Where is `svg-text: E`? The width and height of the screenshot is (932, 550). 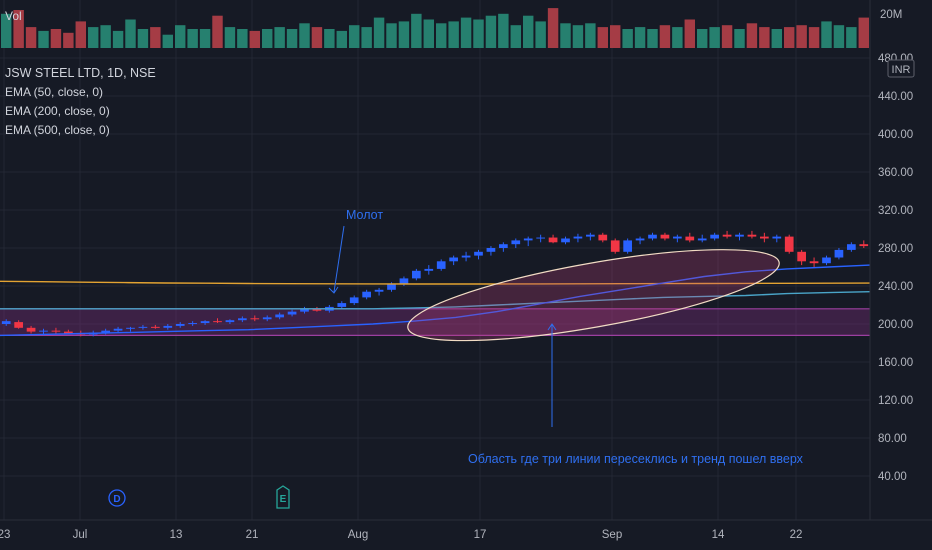 svg-text: E is located at coordinates (283, 499).